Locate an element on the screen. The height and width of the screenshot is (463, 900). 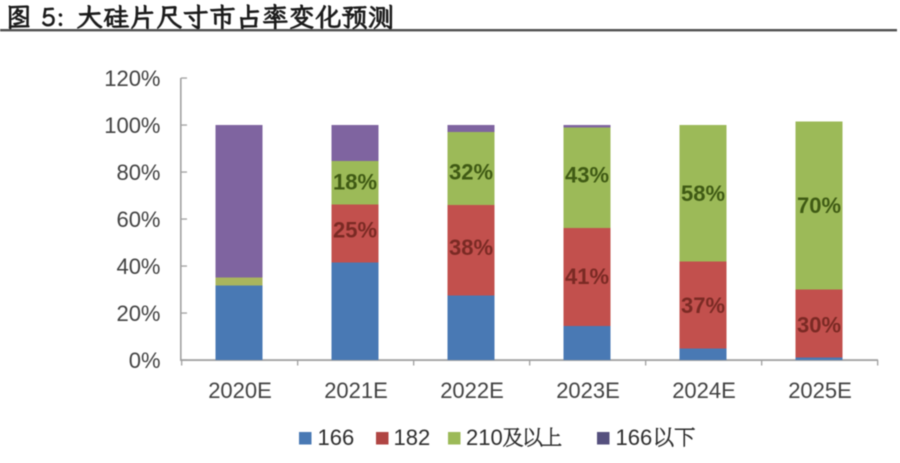
svg-text: 2021E is located at coordinates (356, 390).